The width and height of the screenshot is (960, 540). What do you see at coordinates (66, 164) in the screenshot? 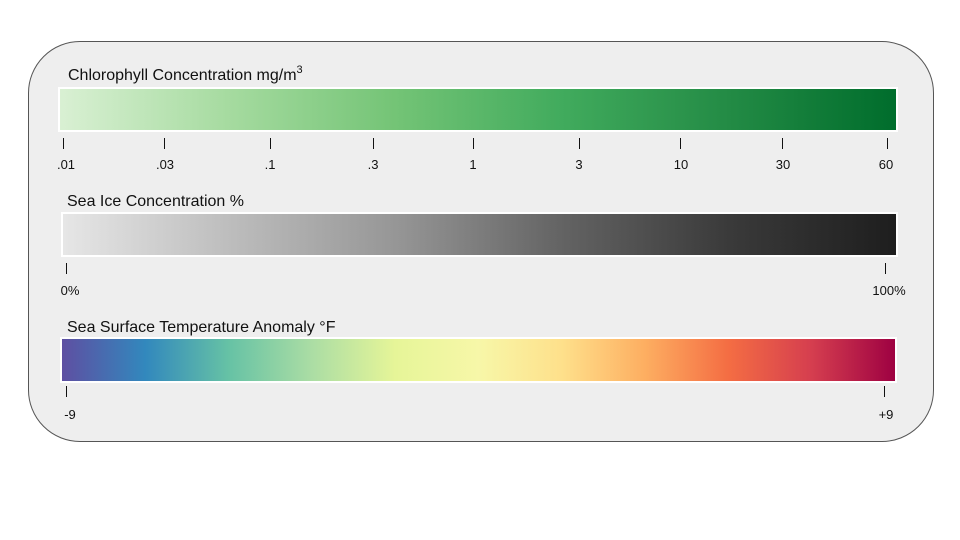
I see `chlorophyll-tick-label: .01` at bounding box center [66, 164].